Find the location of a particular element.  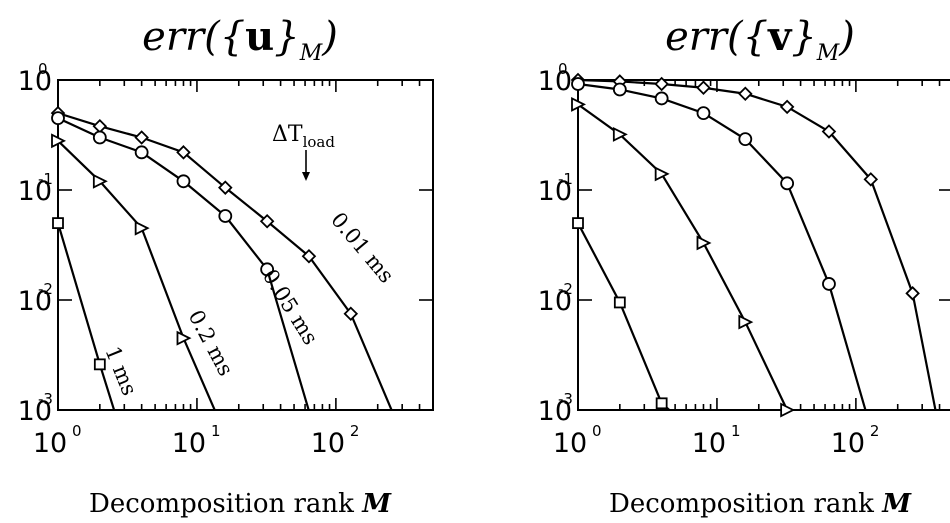

series-label-0-2-ms: 0.2 ms is located at coordinates (211, 343).